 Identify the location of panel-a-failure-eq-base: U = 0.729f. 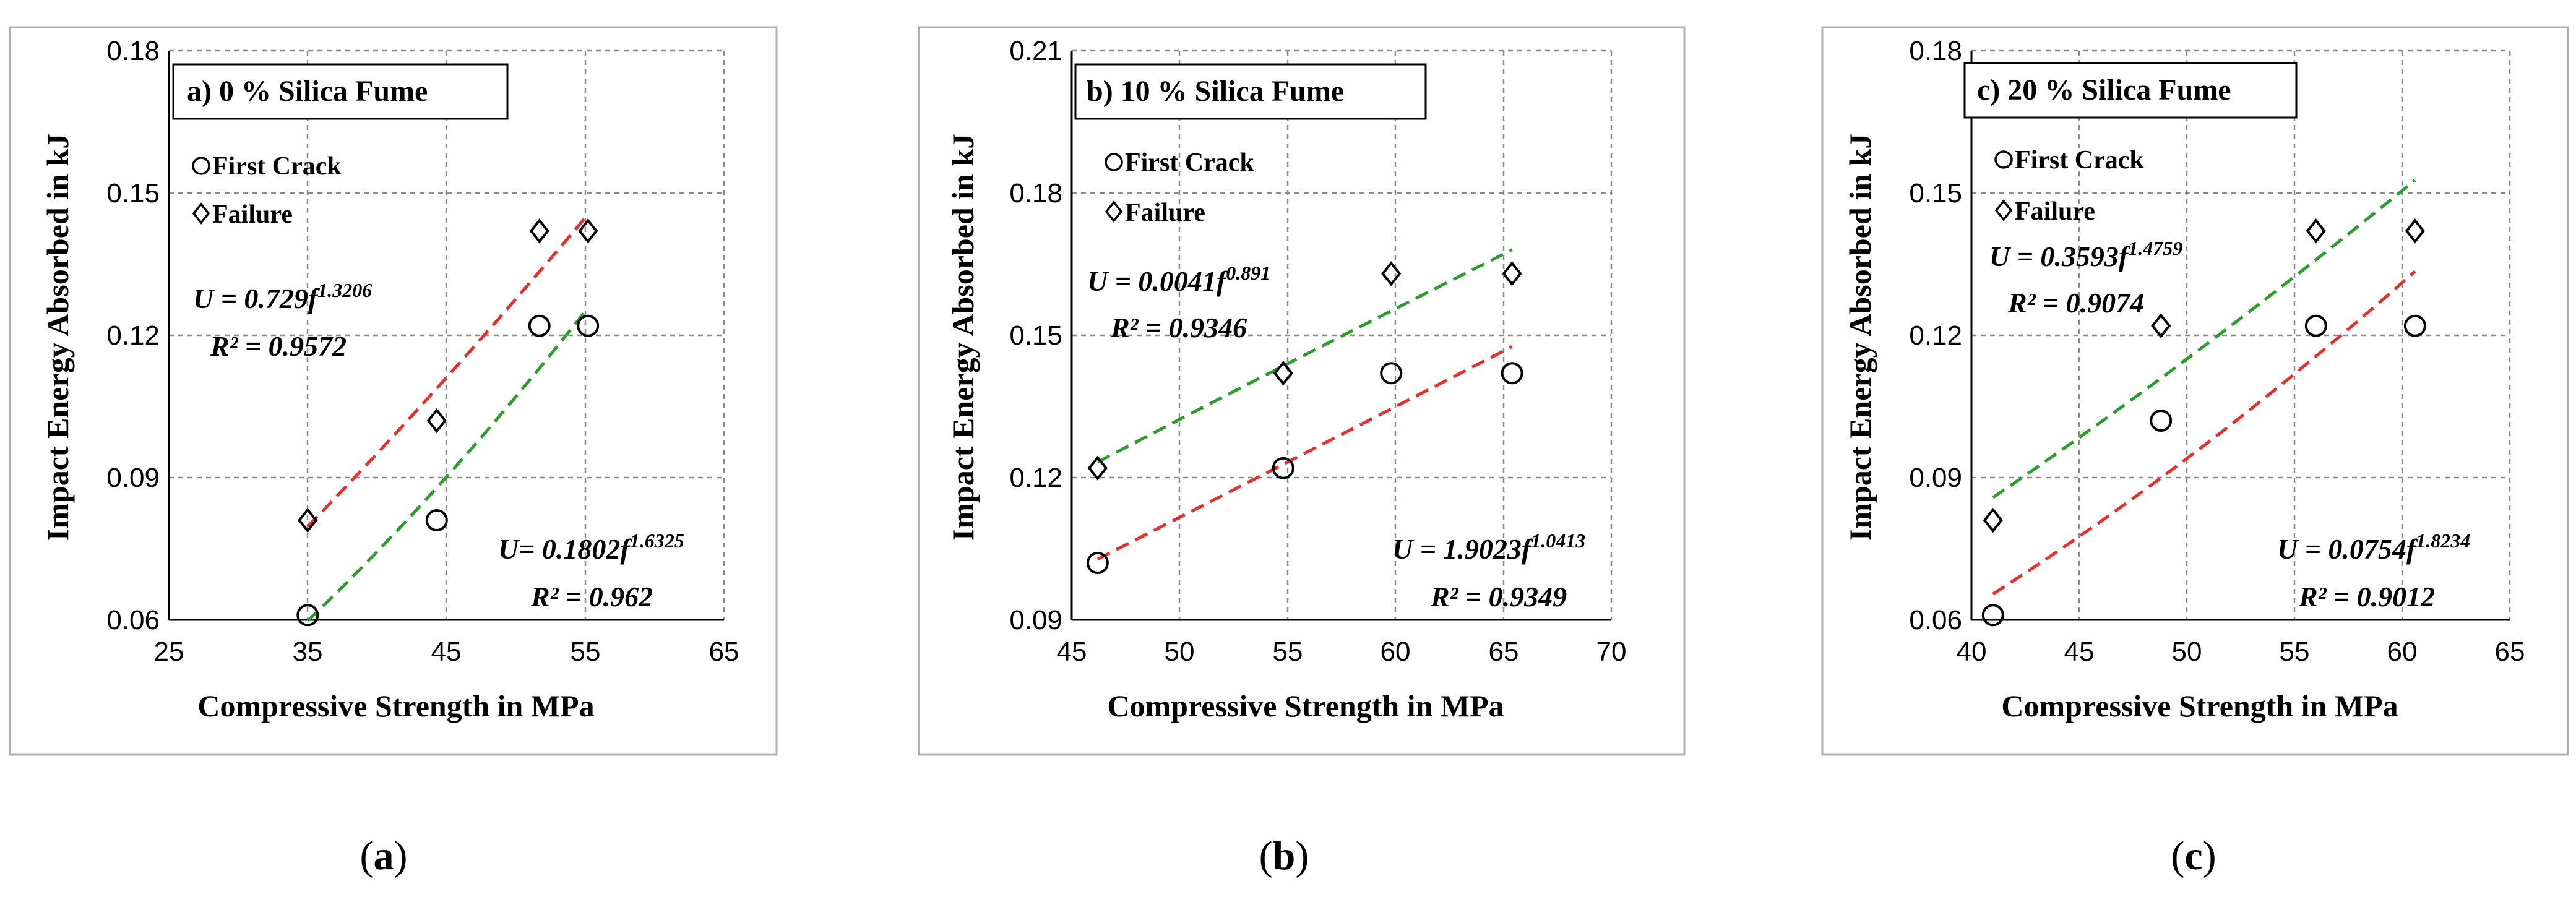
(257, 298).